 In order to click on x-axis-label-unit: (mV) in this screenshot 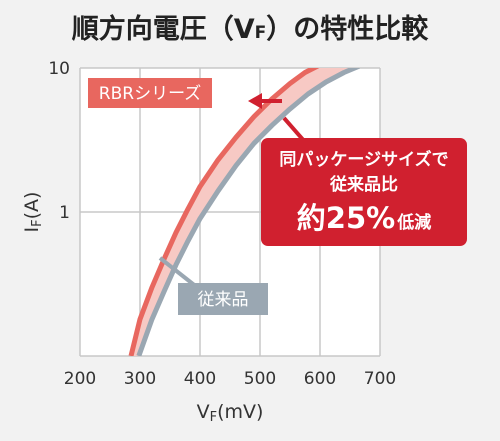, I will do `click(240, 412)`.